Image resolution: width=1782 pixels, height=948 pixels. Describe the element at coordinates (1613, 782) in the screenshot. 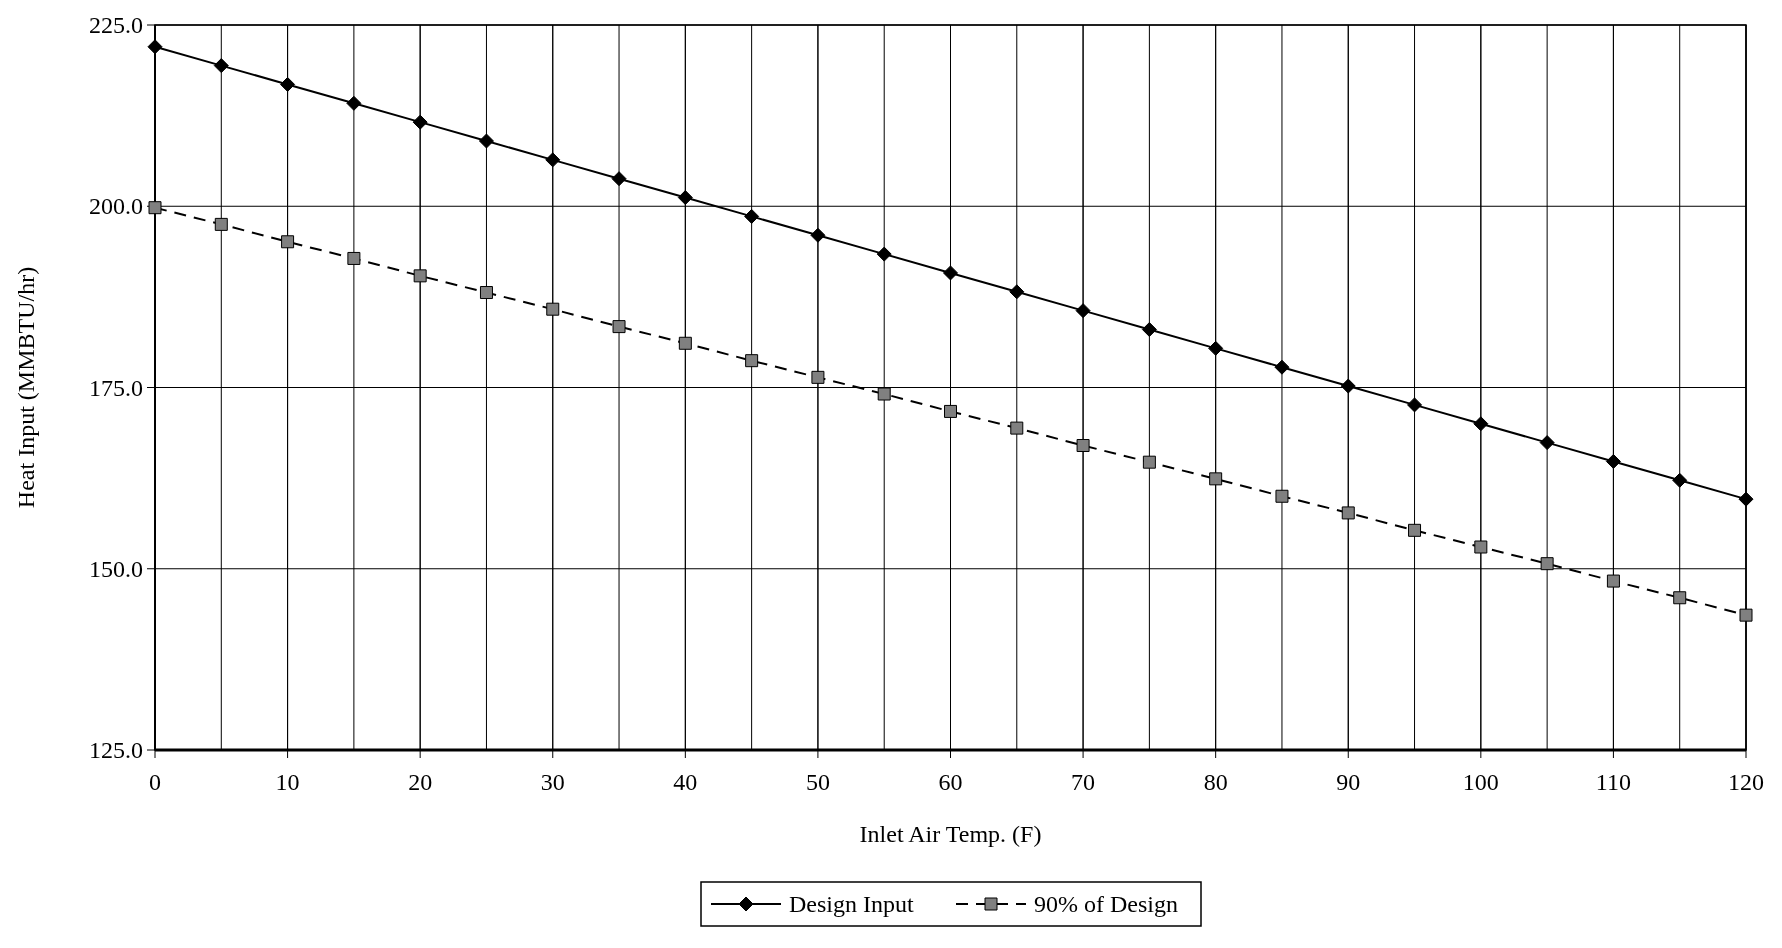

I see `x-tick-label: 110` at that location.